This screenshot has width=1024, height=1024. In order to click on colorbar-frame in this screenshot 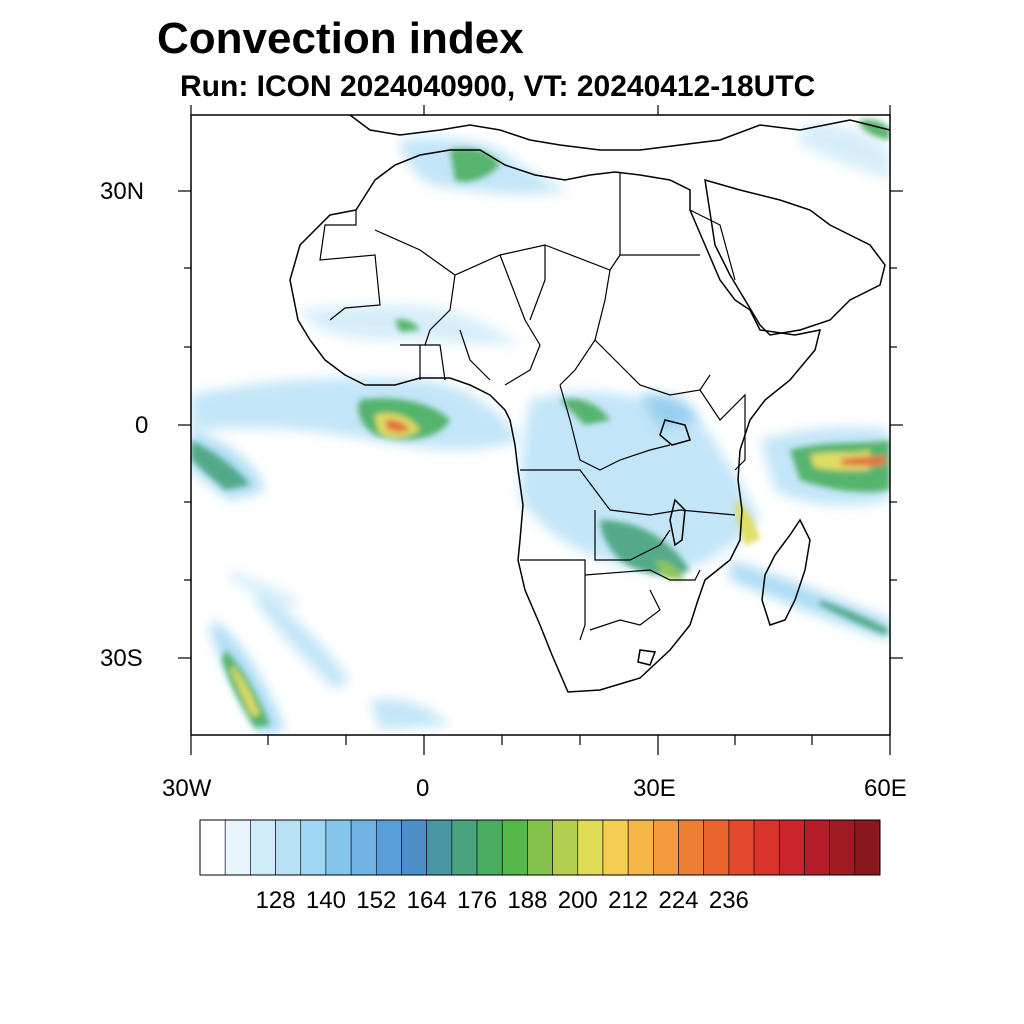, I will do `click(540, 847)`.